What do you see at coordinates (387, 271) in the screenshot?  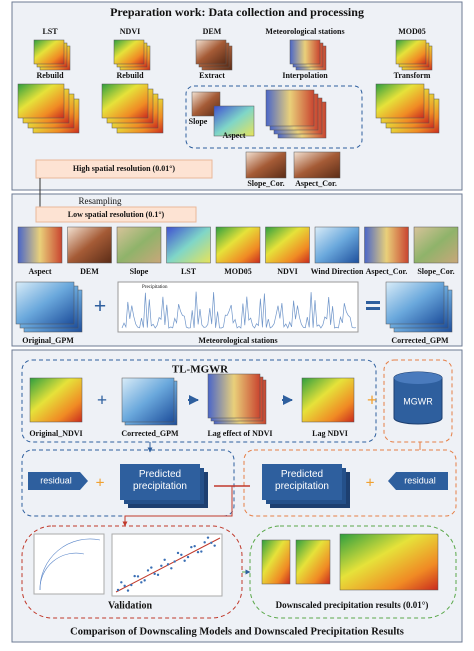 I see `layer-label: Aspect_Cor.` at bounding box center [387, 271].